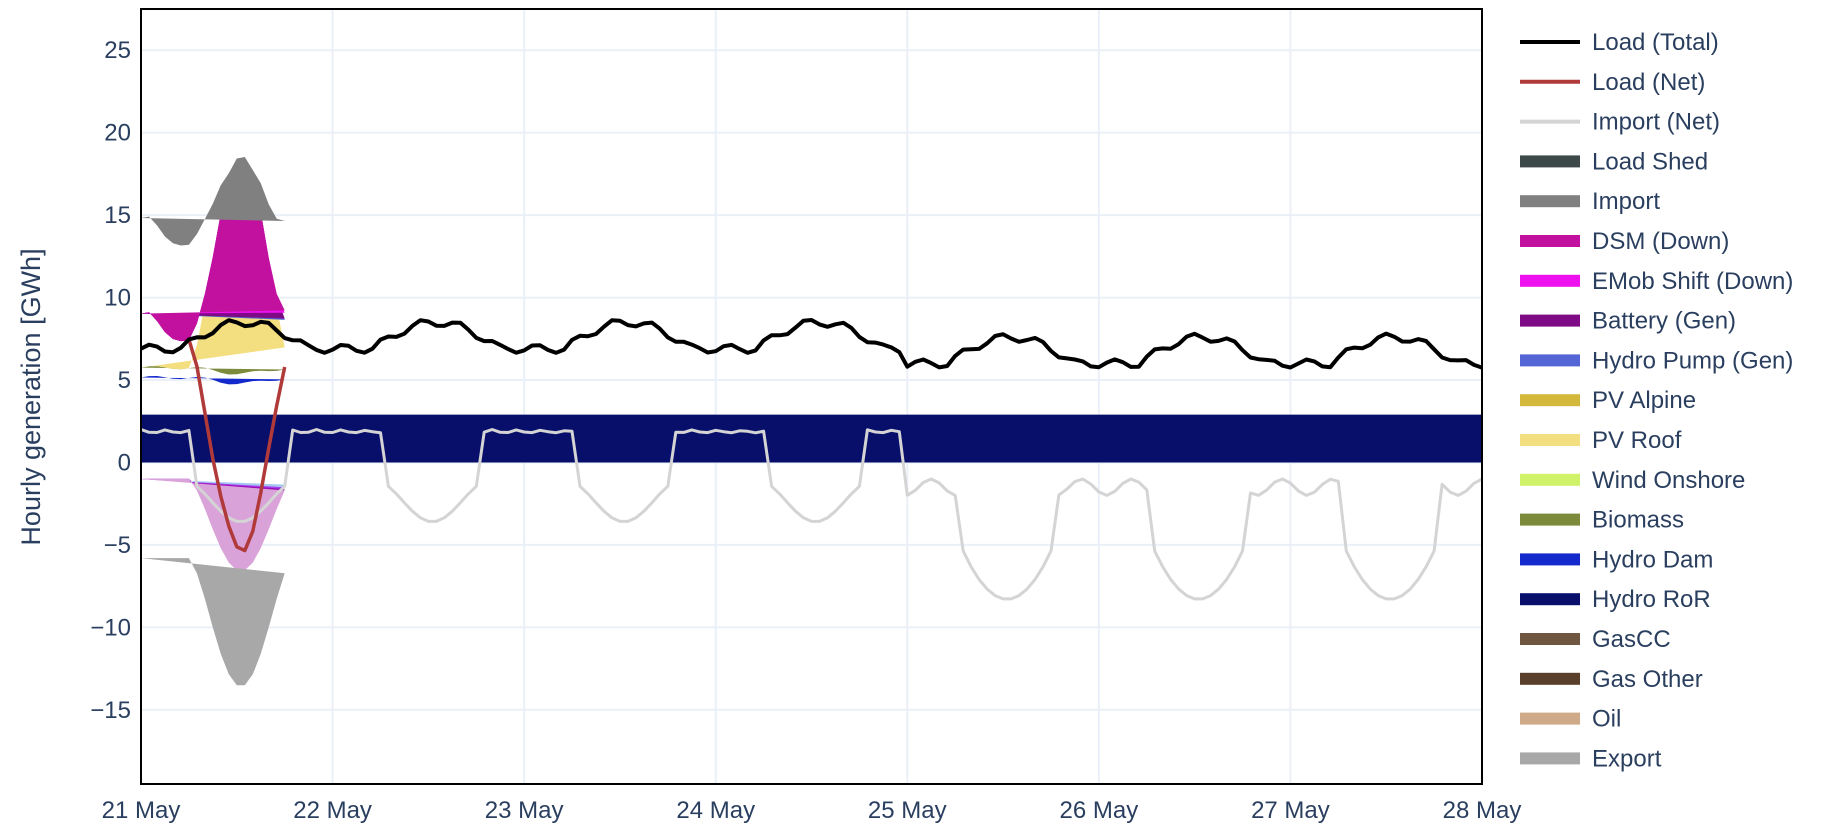 The height and width of the screenshot is (834, 1839). What do you see at coordinates (1664, 321) in the screenshot?
I see `legend-label: Battery (Gen)` at bounding box center [1664, 321].